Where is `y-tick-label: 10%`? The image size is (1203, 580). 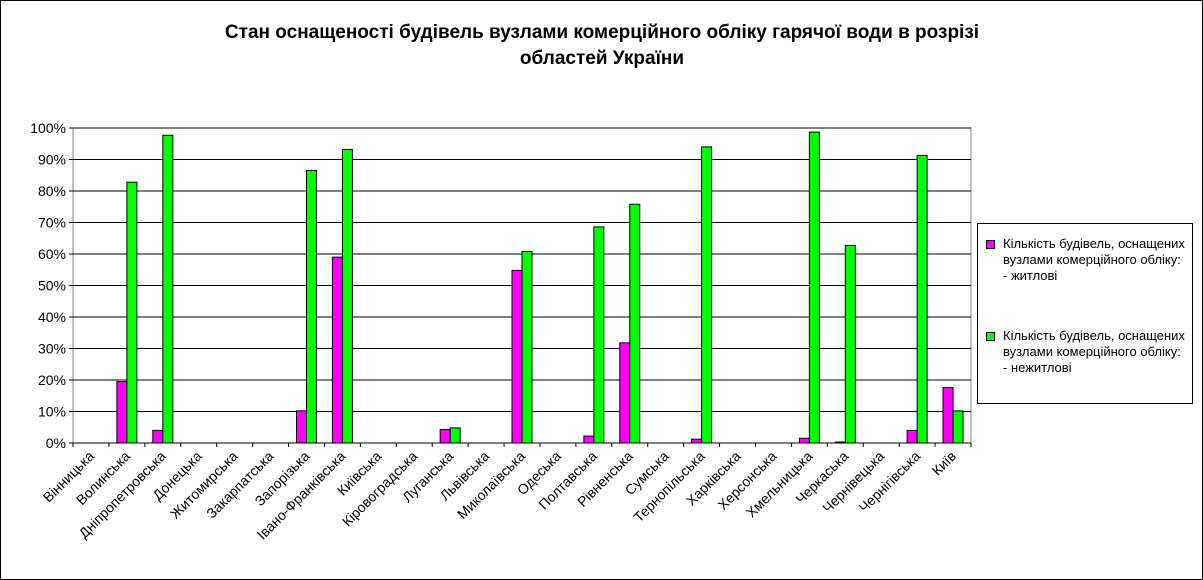
y-tick-label: 10% is located at coordinates (52, 412).